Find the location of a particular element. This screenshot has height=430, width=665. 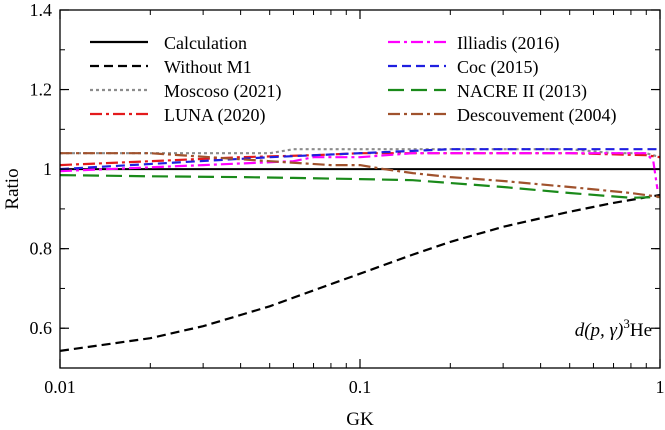

legend-label-descouvement-2004: Descouvement (2004) is located at coordinates (536, 115).